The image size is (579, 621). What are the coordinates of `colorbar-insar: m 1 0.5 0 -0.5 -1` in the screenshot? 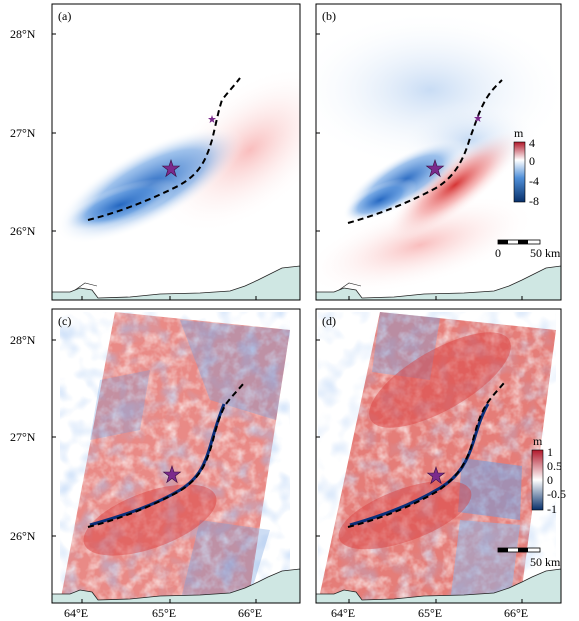 It's located at (548, 475).